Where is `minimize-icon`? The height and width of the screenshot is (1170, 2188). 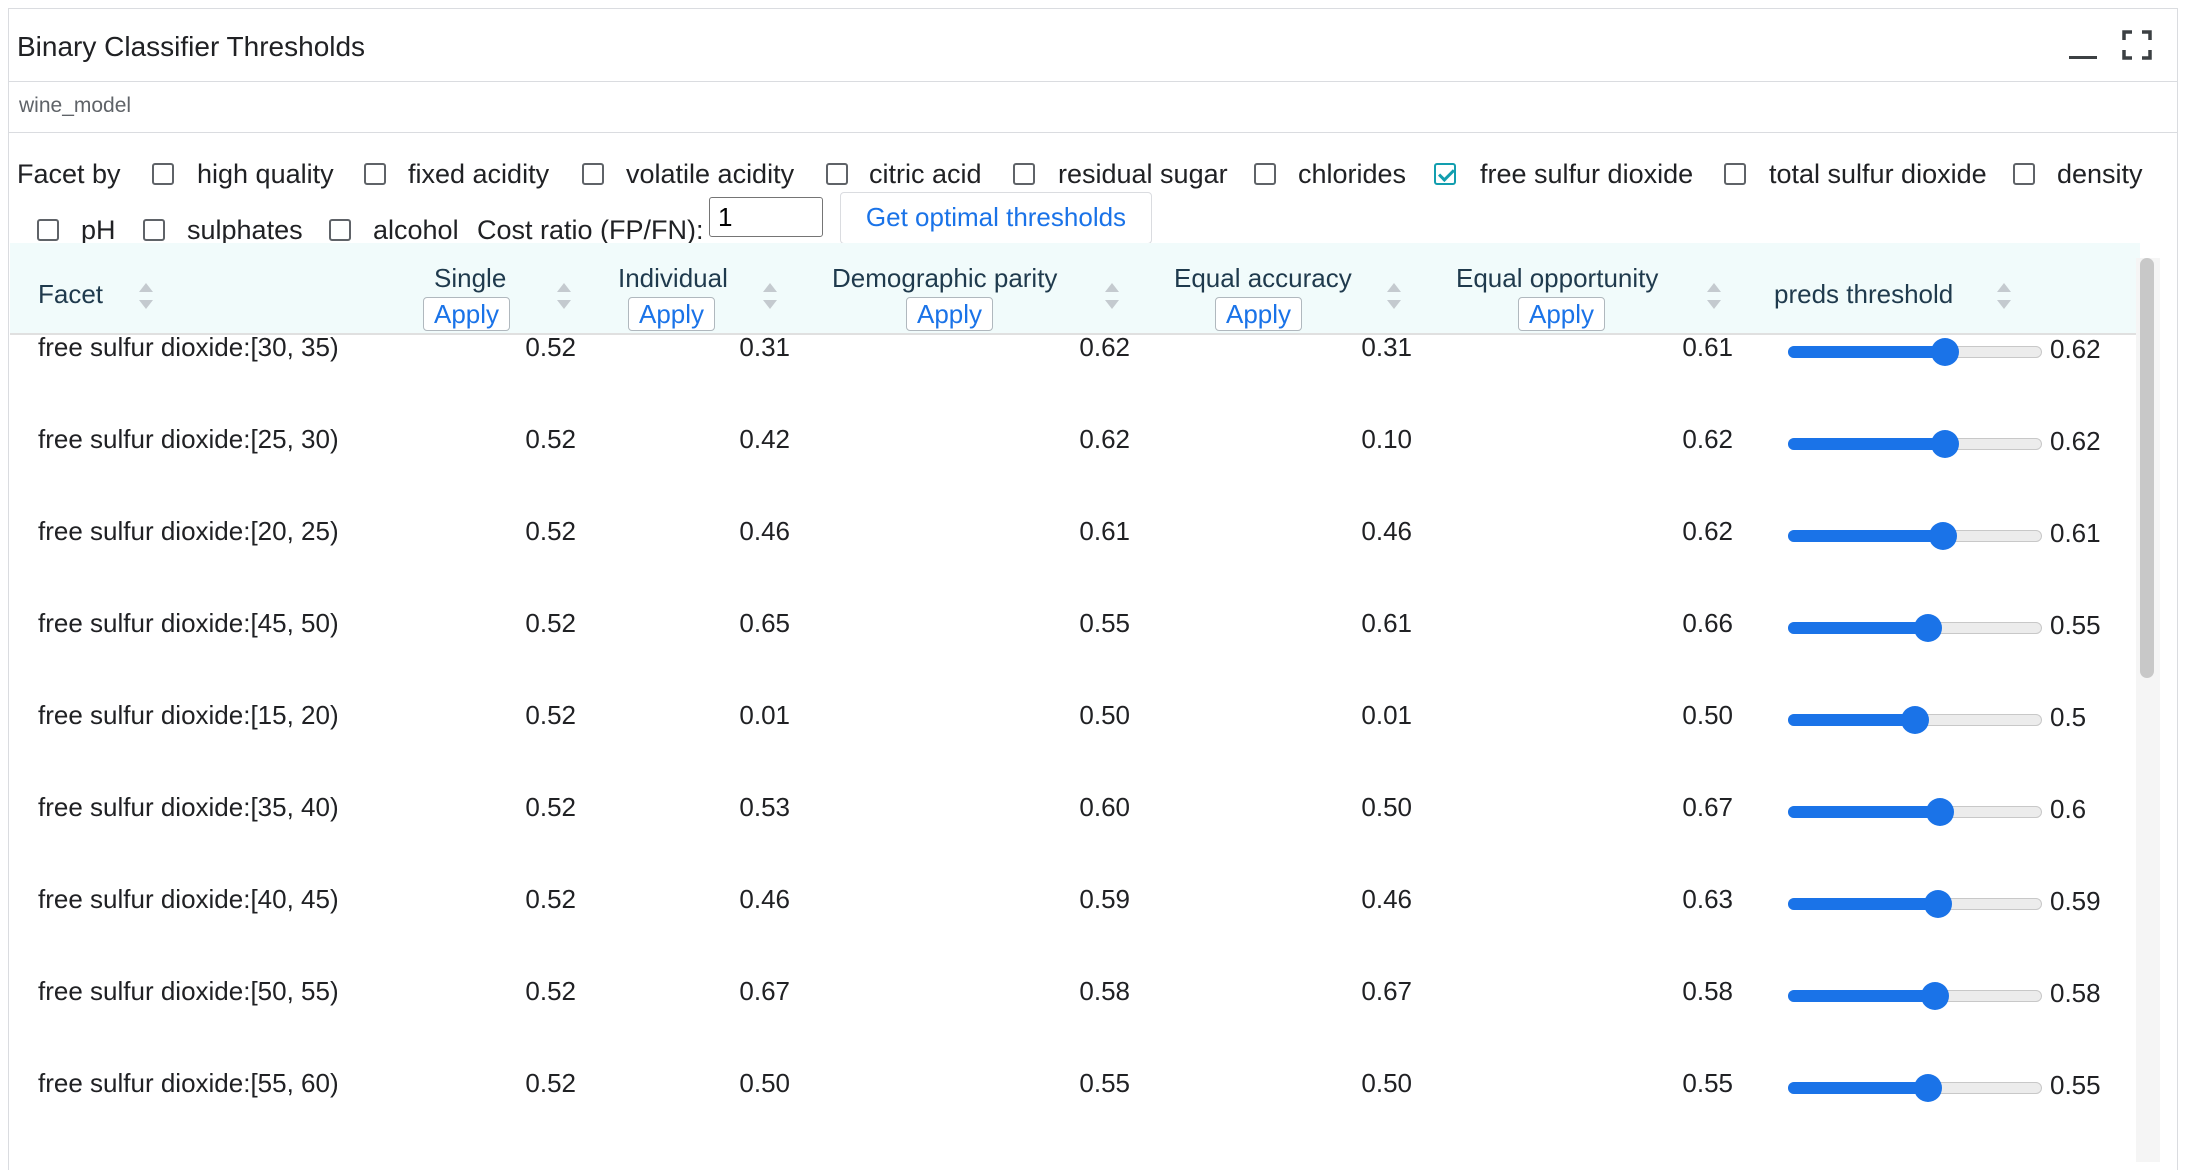 minimize-icon is located at coordinates (2083, 45).